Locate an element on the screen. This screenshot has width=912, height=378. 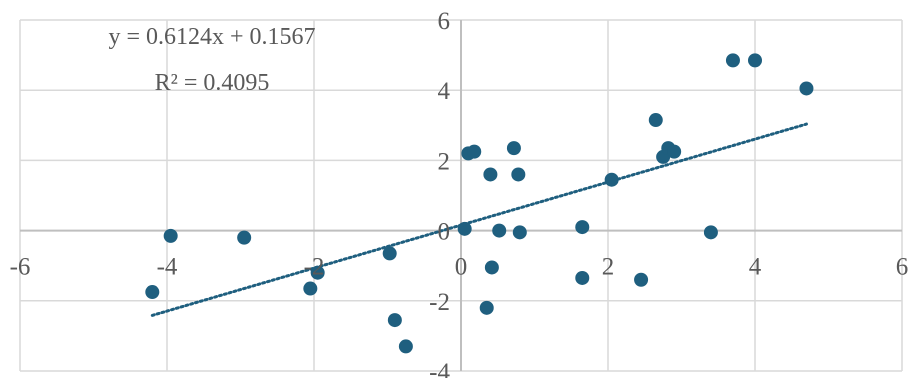
y-tick-label: 4 is located at coordinates (444, 91).